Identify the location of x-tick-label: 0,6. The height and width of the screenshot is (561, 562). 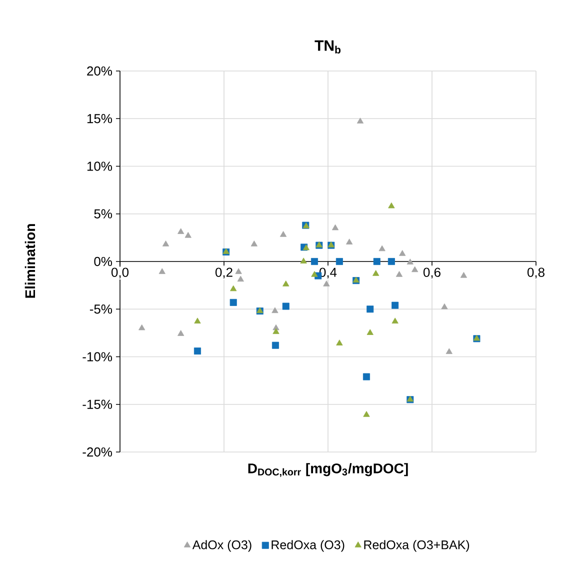
(431, 273).